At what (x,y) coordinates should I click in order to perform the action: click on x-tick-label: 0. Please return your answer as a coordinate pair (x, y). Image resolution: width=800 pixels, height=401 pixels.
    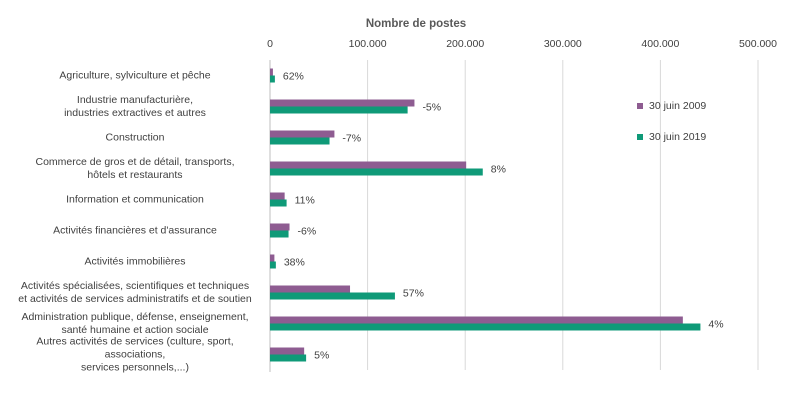
    Looking at the image, I should click on (270, 44).